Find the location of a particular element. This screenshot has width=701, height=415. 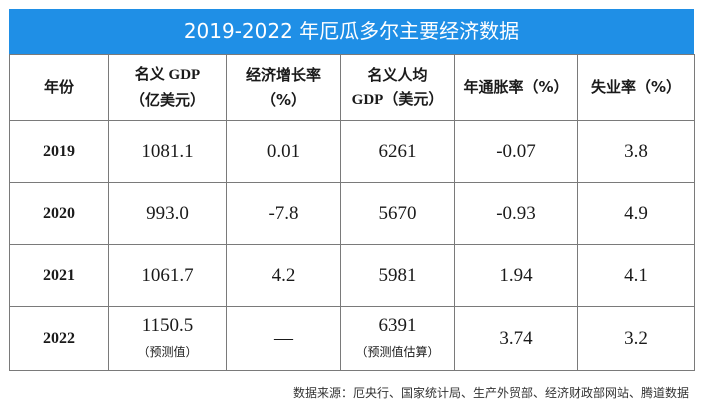

header-growth-line2: （%） is located at coordinates (283, 99).